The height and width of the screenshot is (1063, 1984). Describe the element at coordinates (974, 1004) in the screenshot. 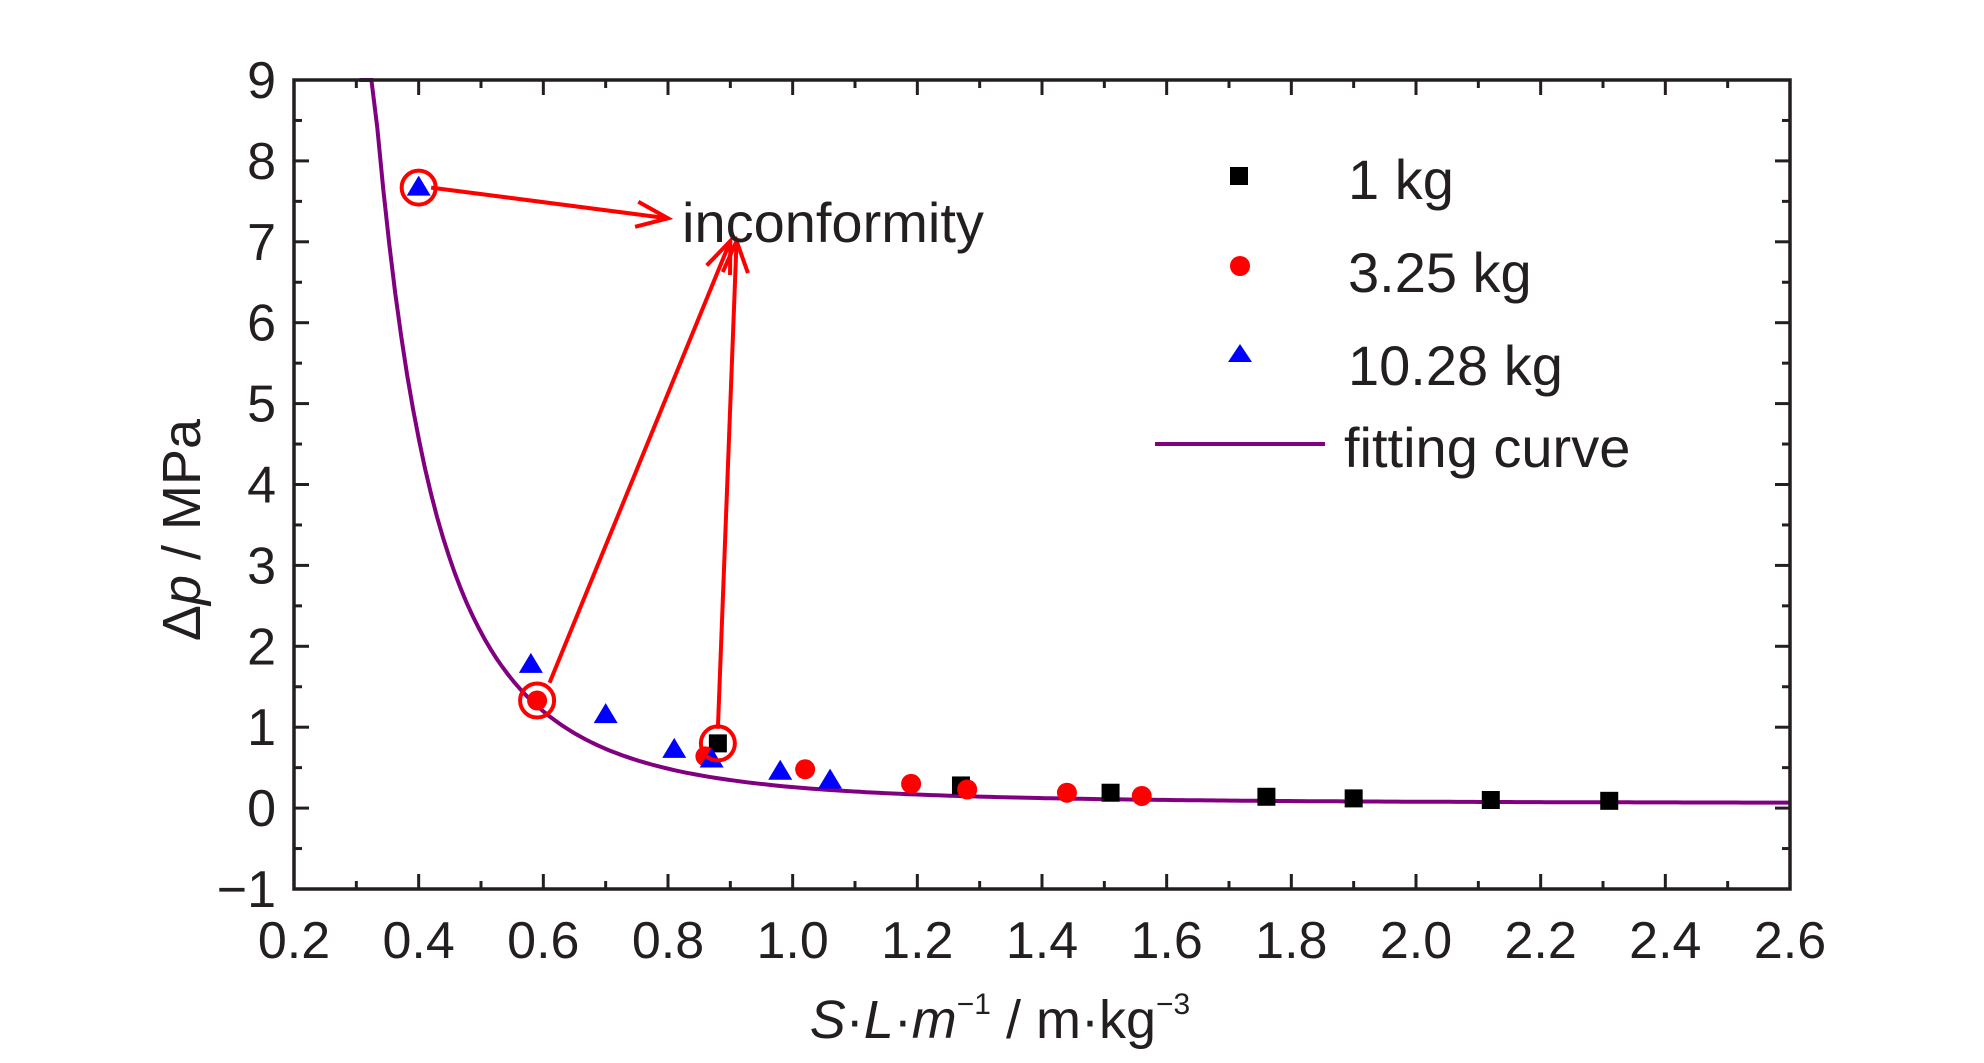

I see `x-axis-title-exponent-1: −1` at that location.